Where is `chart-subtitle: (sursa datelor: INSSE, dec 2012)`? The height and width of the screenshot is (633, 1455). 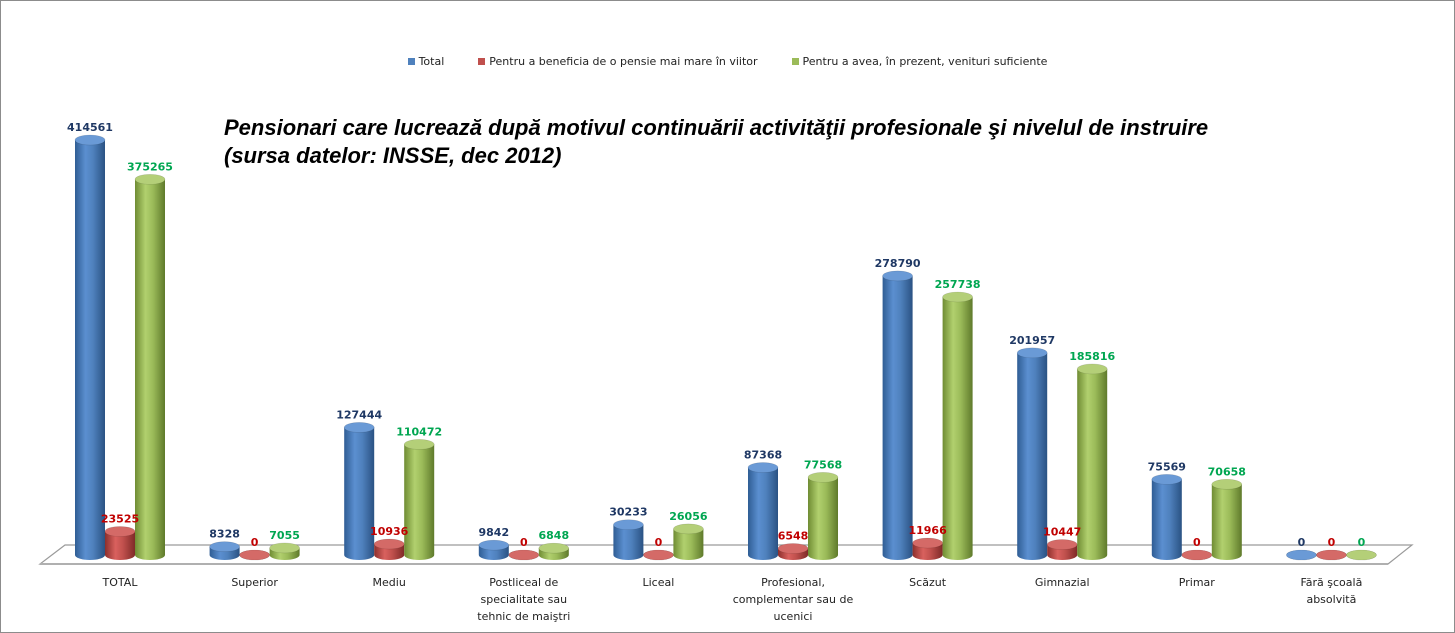
chart-subtitle: (sursa datelor: INSSE, dec 2012) is located at coordinates (393, 155).